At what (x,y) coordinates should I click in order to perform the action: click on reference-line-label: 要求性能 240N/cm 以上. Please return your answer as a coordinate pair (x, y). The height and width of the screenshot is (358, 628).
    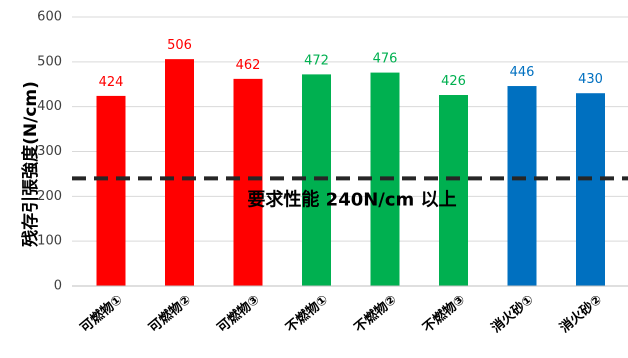
    Looking at the image, I should click on (351, 199).